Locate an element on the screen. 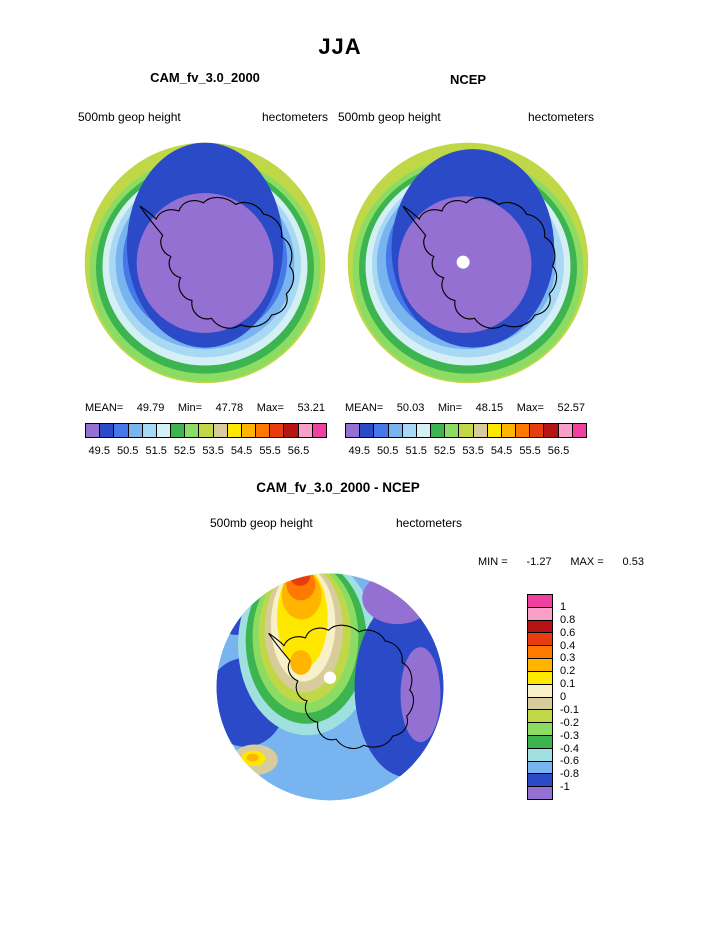 The height and width of the screenshot is (935, 723). ncep-colorbar-ticks: 49.5 50.5 51.5 52.5 53.5 54.5 55.5 56.5 is located at coordinates (466, 451).